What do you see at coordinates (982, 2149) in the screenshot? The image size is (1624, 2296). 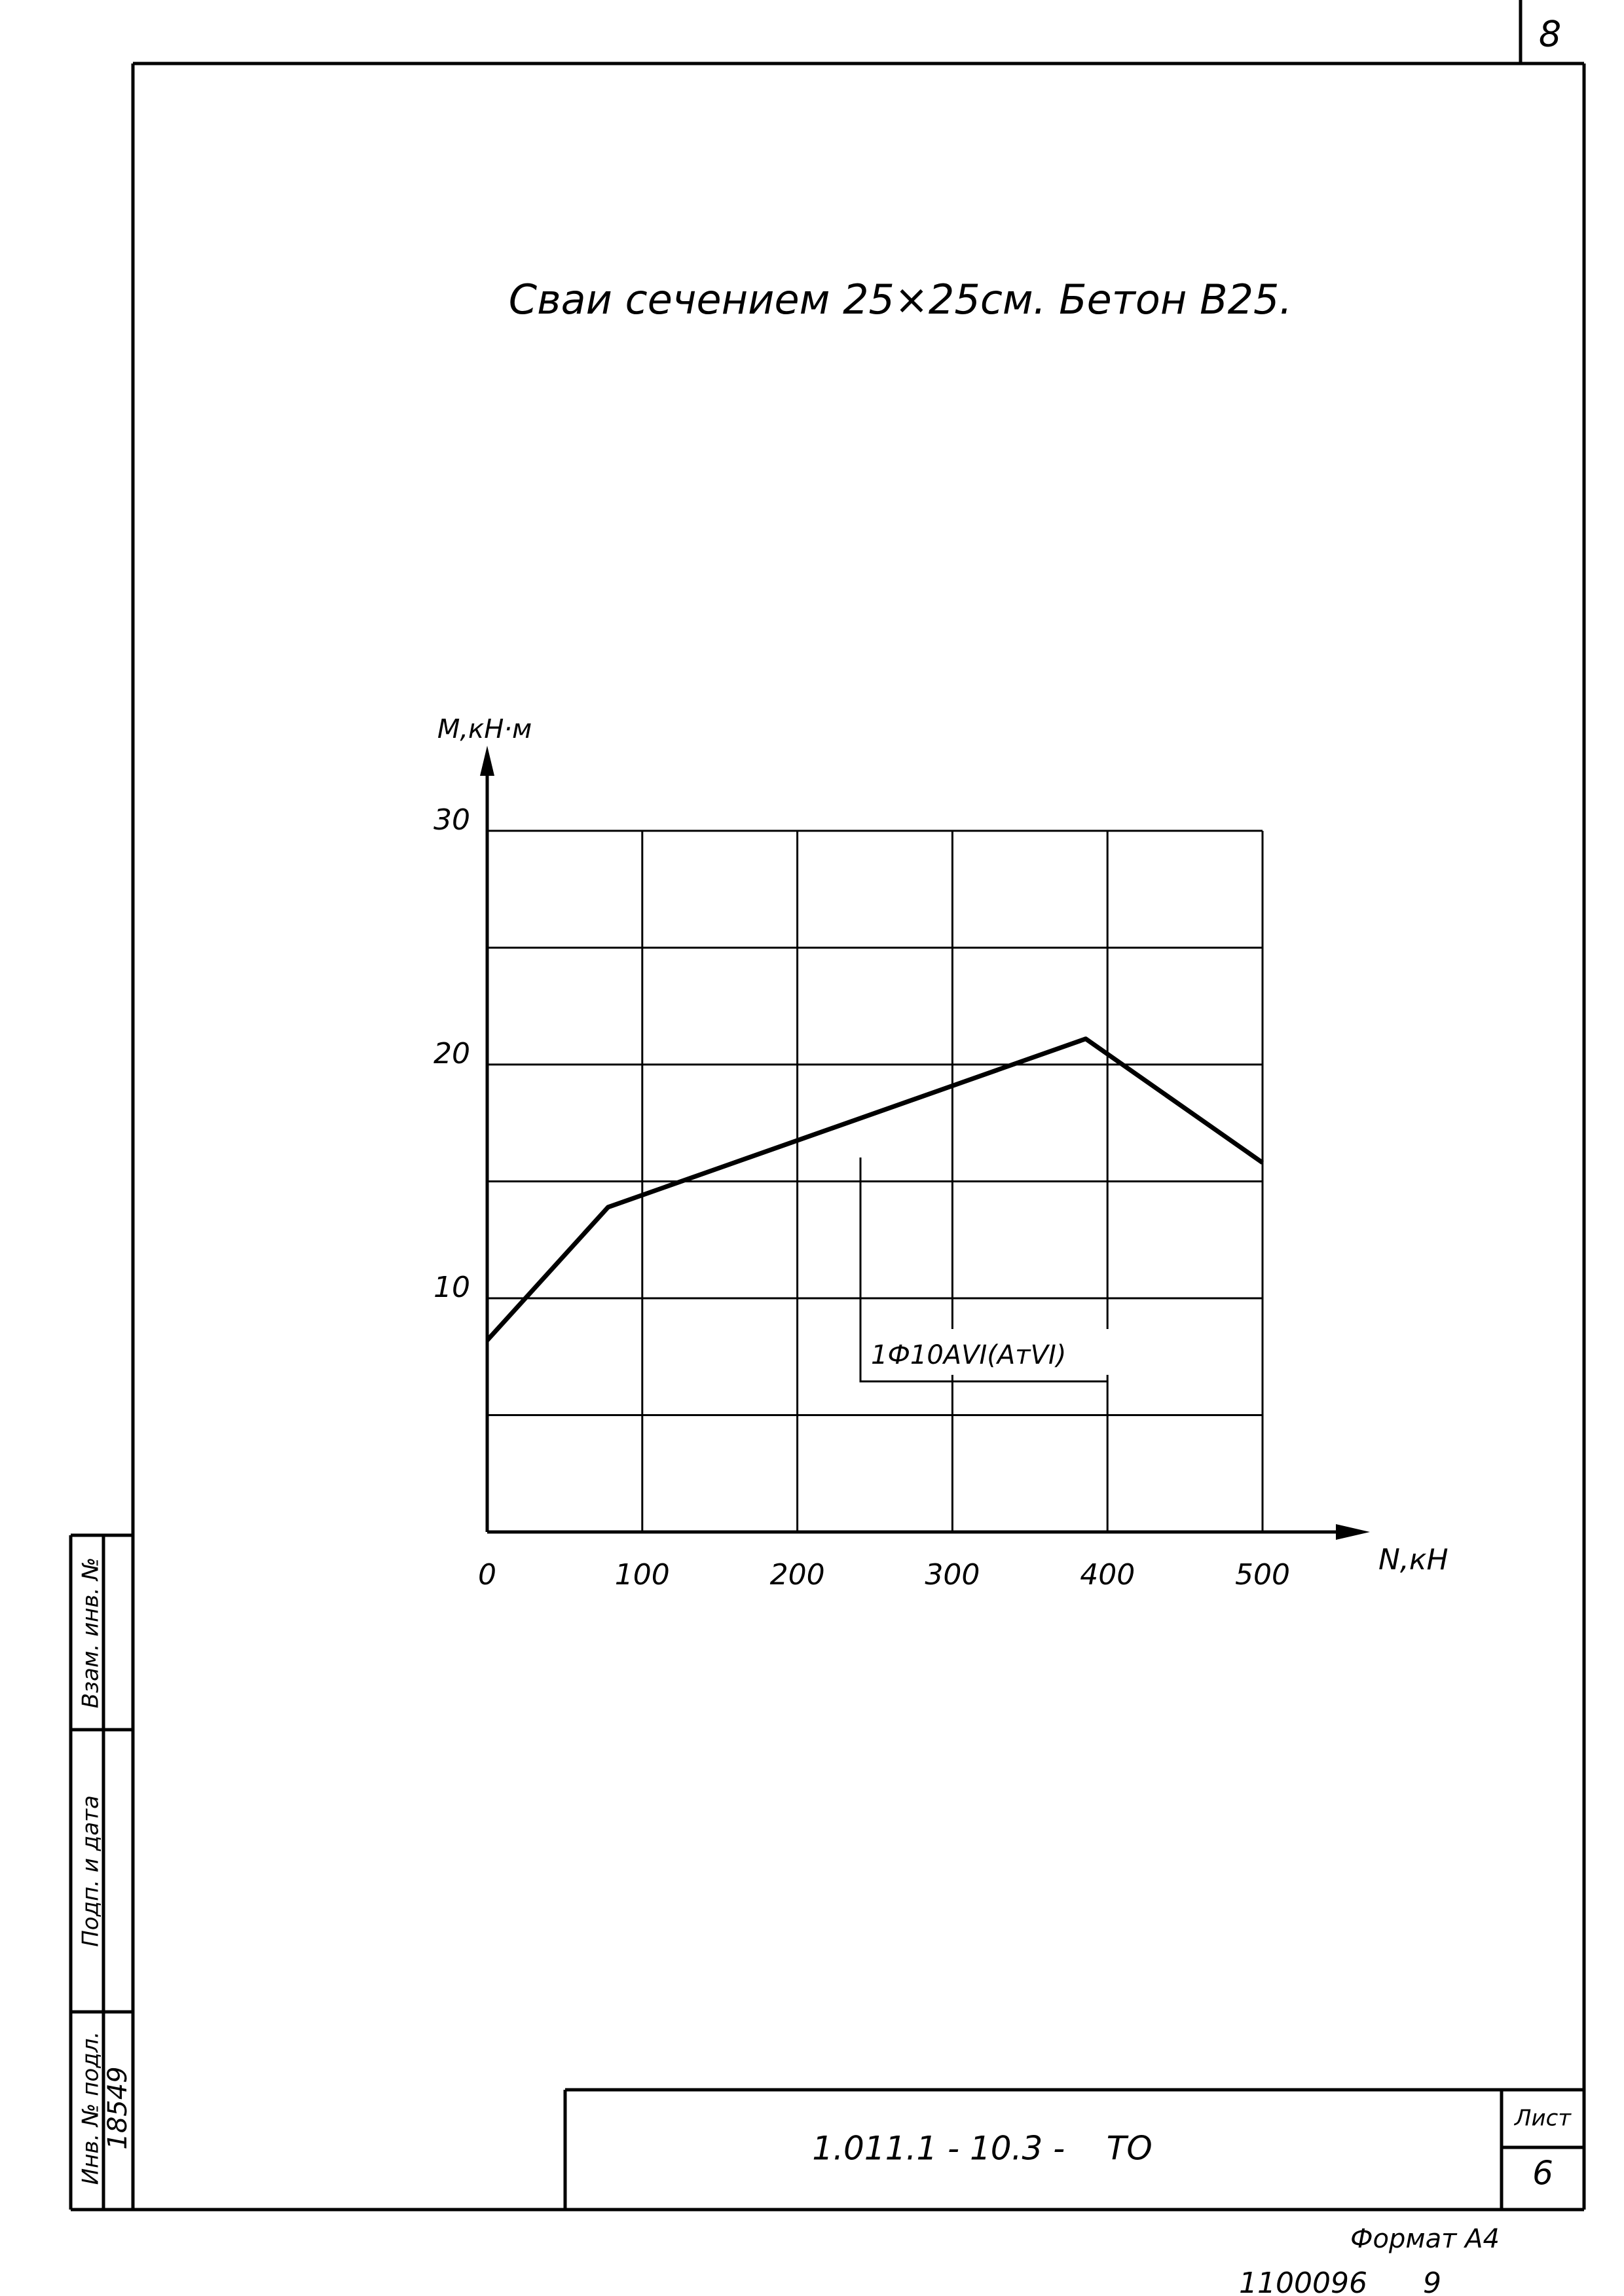 I see `document-code: 1.011.1 - 10.3 - ТО` at bounding box center [982, 2149].